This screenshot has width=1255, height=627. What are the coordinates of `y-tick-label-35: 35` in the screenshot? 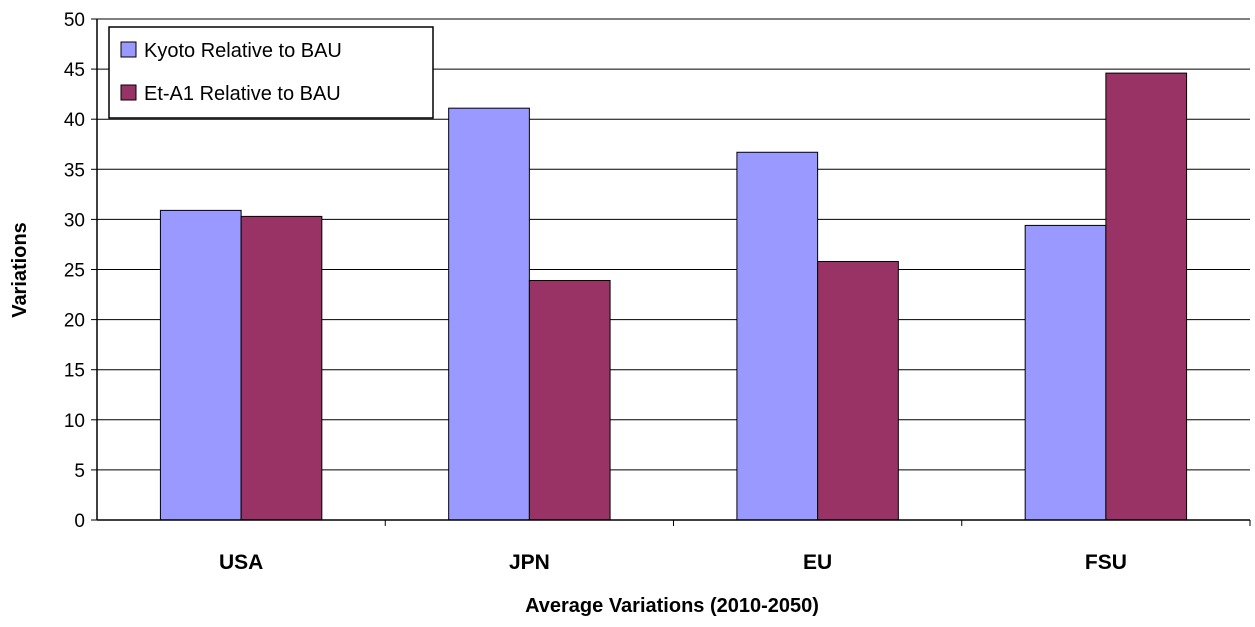 It's located at (74, 170).